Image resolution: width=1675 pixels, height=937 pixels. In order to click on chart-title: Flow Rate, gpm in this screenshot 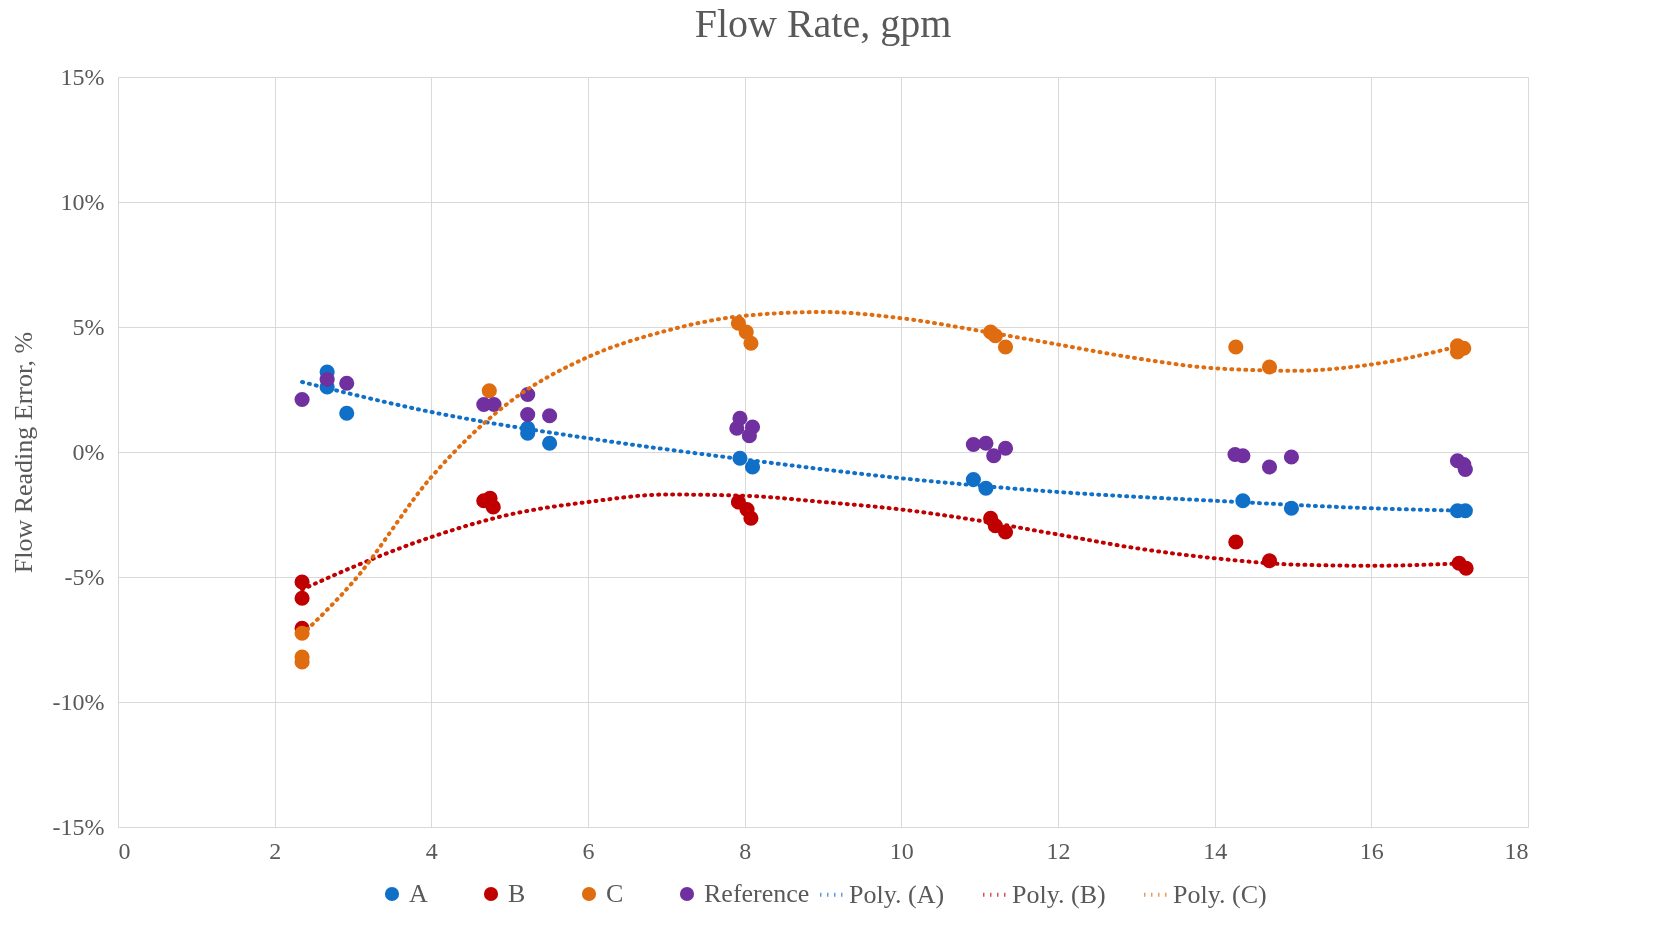, I will do `click(823, 23)`.